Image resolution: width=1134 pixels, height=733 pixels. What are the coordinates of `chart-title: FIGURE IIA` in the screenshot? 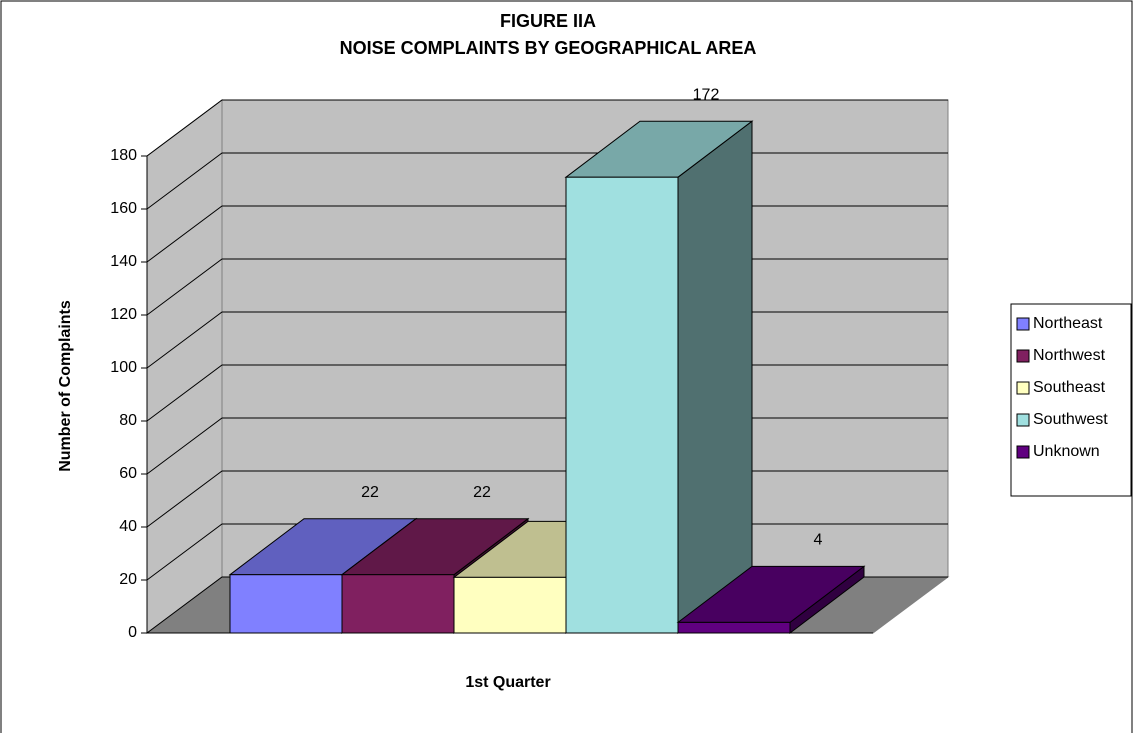 It's located at (548, 21).